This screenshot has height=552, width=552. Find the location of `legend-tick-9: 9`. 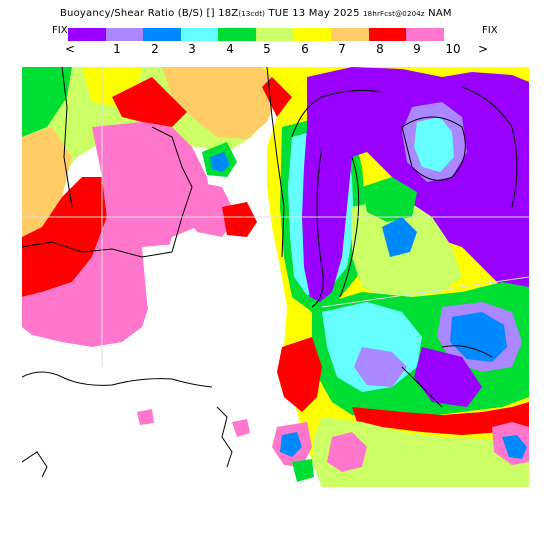

legend-tick-9: 9 is located at coordinates (417, 49).